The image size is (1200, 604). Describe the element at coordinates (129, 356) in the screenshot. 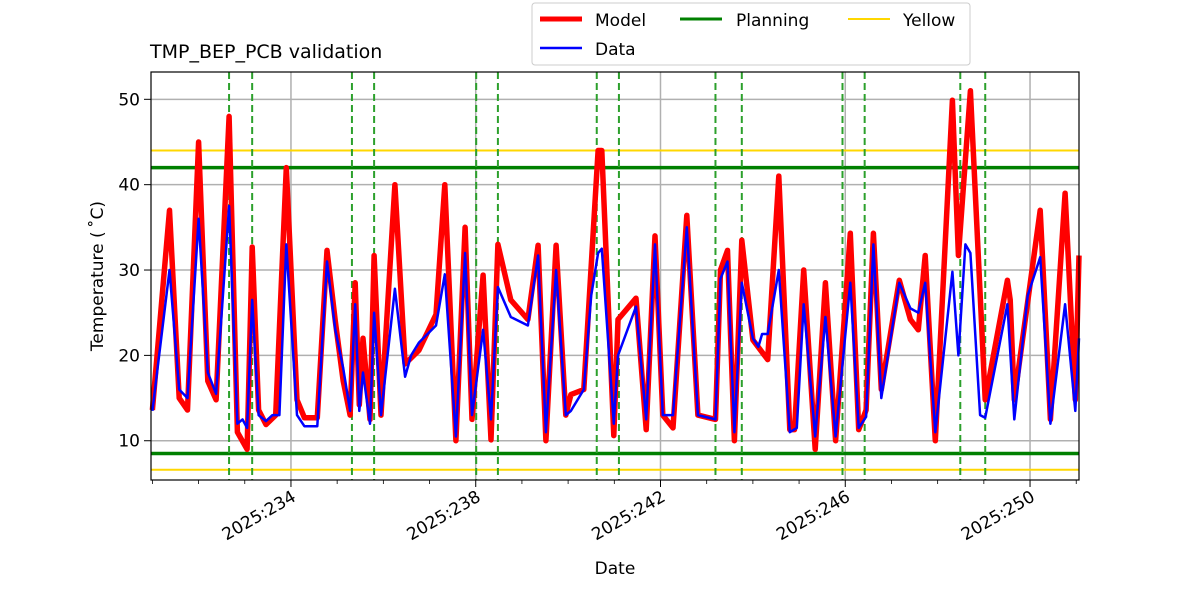

I see `y-tick-label: 20` at that location.